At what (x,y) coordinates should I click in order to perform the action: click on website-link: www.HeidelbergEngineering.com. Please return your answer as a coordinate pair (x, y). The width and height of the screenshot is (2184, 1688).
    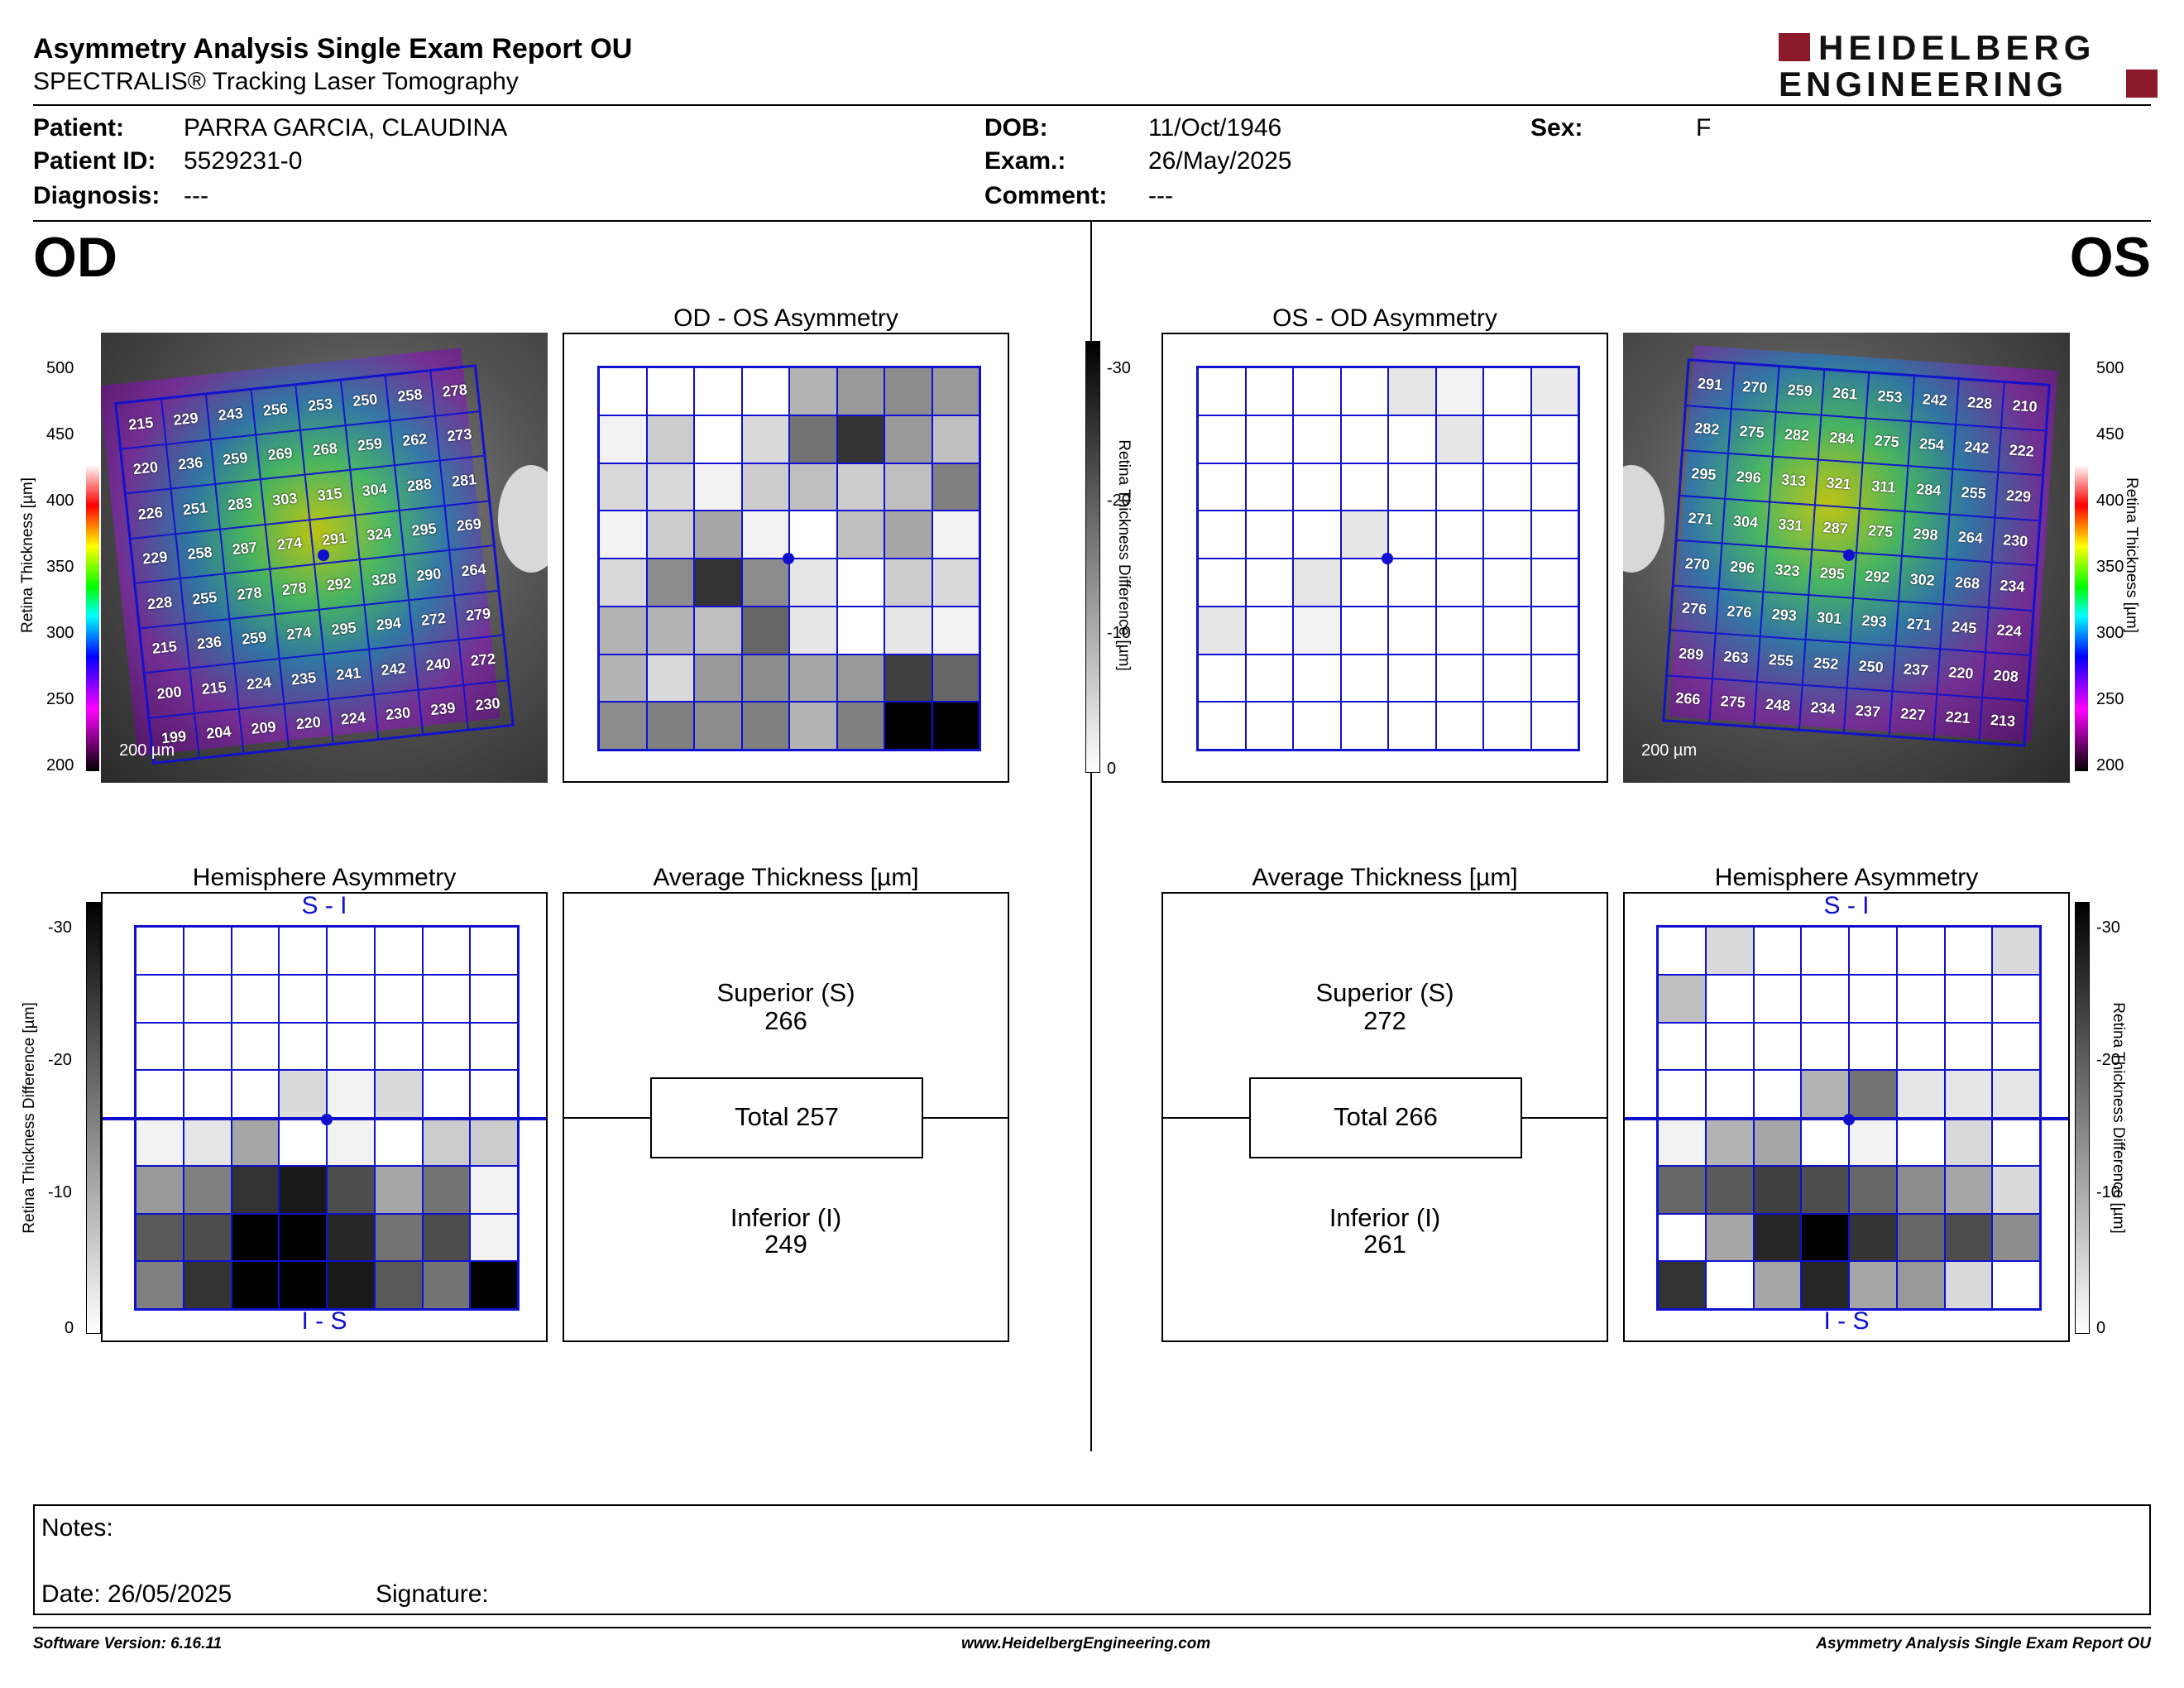
    Looking at the image, I should click on (1086, 1643).